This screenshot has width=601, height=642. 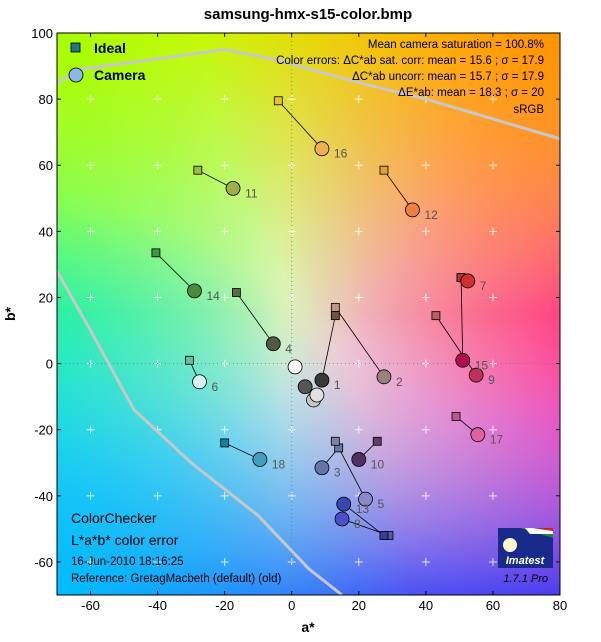 What do you see at coordinates (381, 504) in the screenshot?
I see `patch-label: 5` at bounding box center [381, 504].